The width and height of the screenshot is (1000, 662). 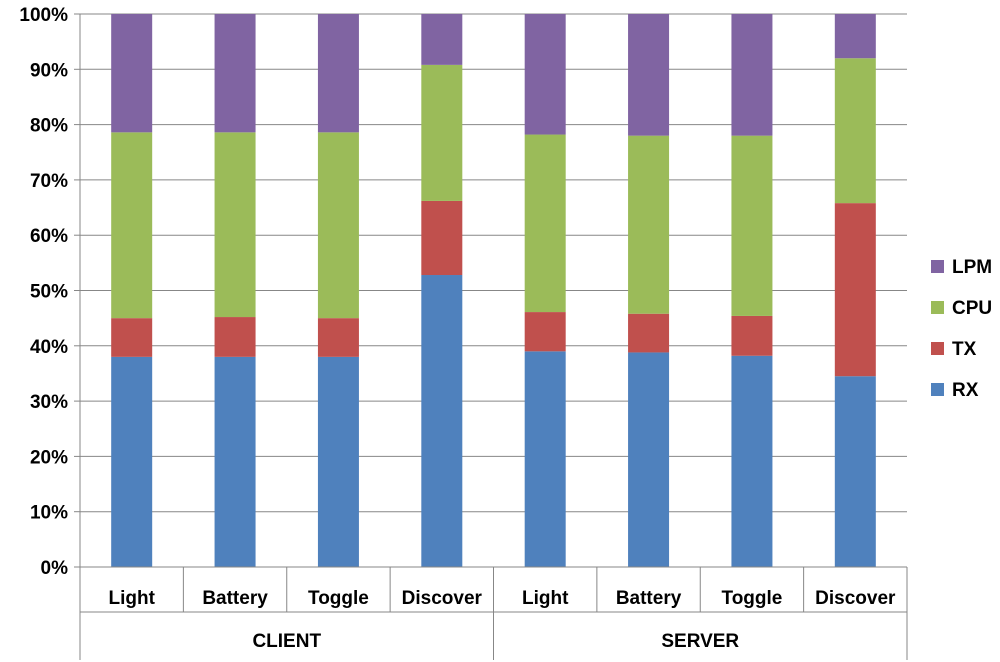 What do you see at coordinates (937, 348) in the screenshot?
I see `legend-swatch-tx` at bounding box center [937, 348].